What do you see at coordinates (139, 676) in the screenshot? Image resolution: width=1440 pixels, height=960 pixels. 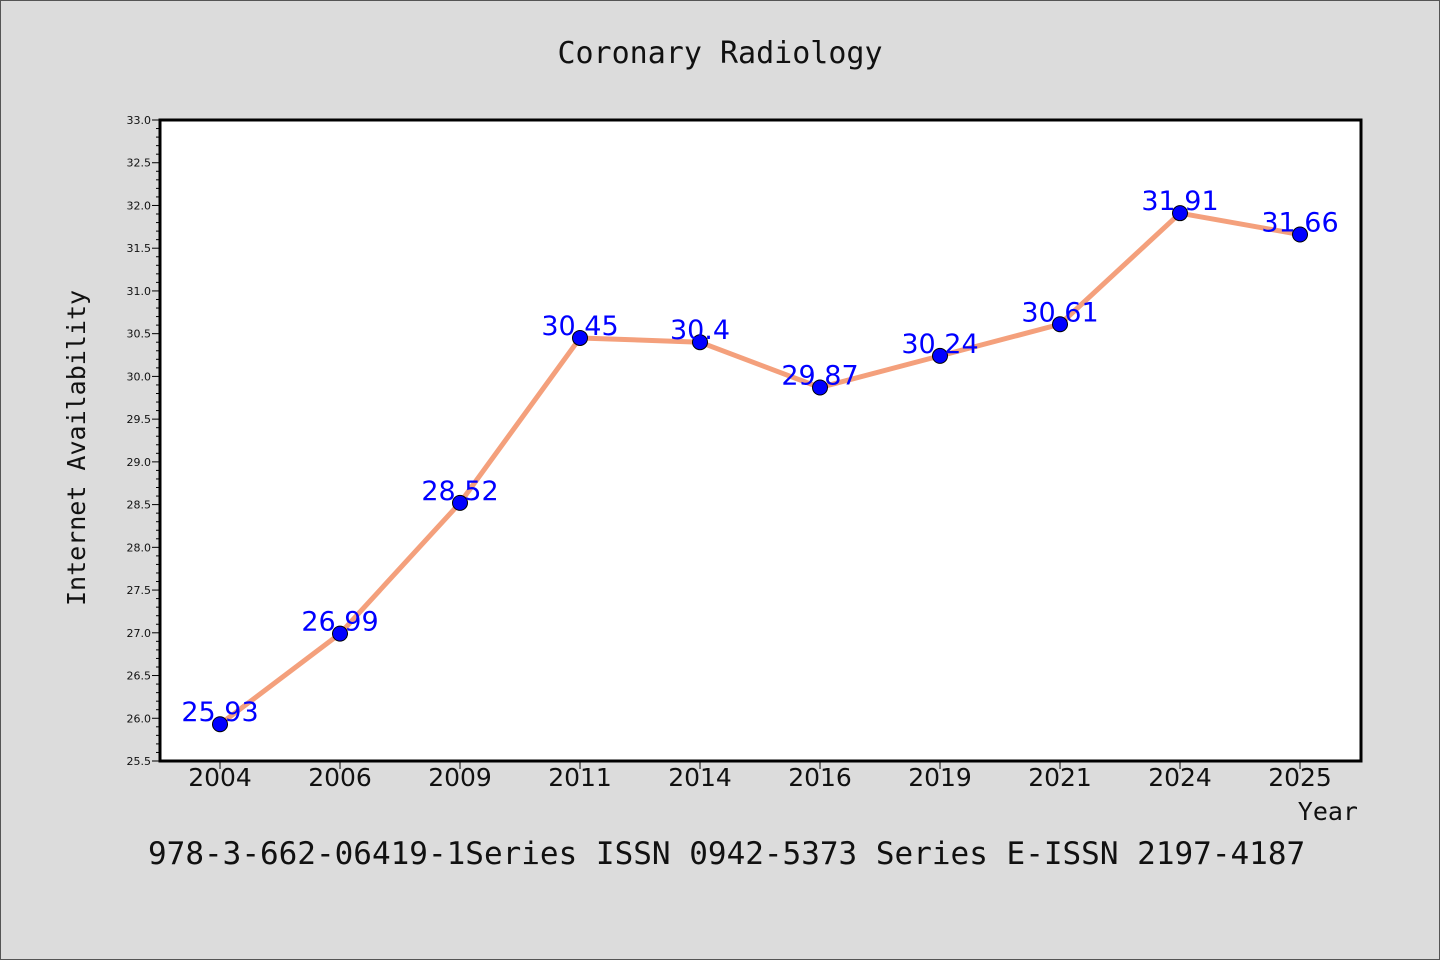 I see `y-tick-label: 26.5` at bounding box center [139, 676].